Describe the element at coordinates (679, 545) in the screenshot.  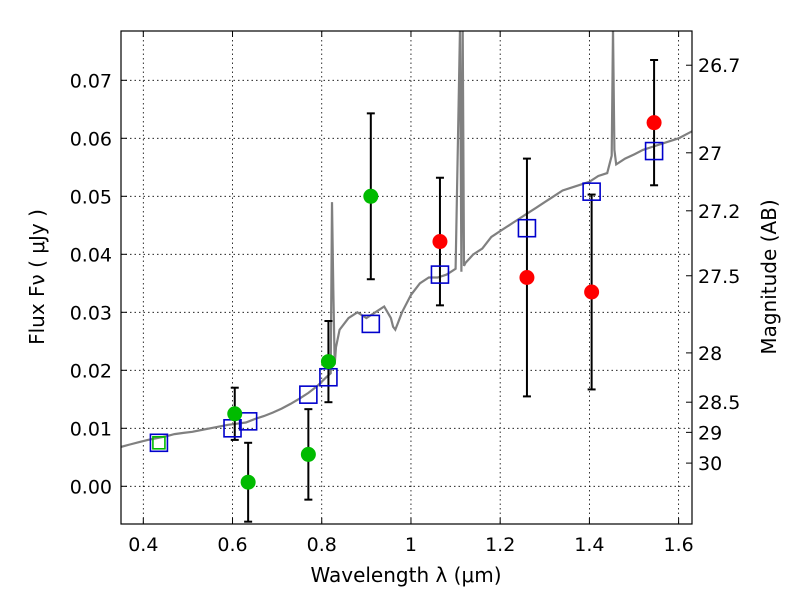
I see `x-tick-label: 1.6` at that location.